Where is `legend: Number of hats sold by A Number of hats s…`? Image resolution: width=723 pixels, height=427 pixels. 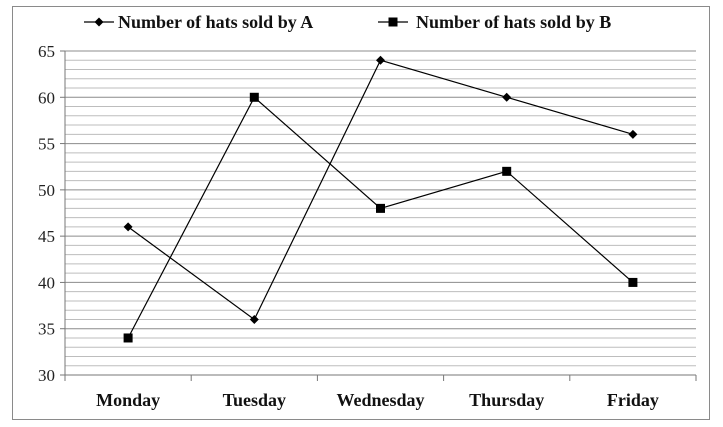
legend: Number of hats sold by A Number of hats s… is located at coordinates (347, 22).